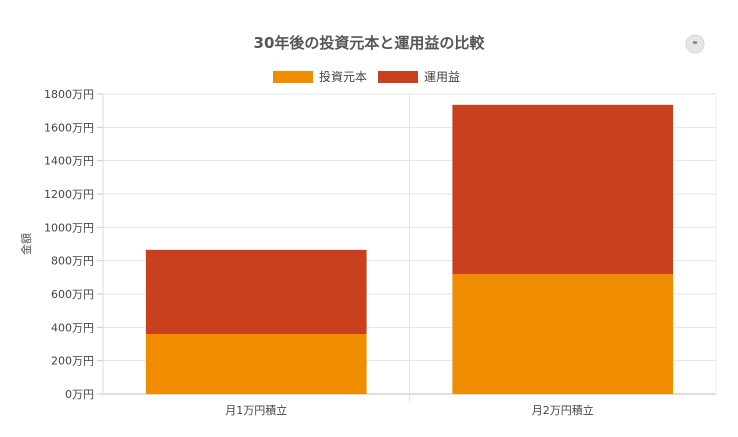 The height and width of the screenshot is (437, 738). I want to click on x-tick-label: 月2万円積立, so click(563, 410).